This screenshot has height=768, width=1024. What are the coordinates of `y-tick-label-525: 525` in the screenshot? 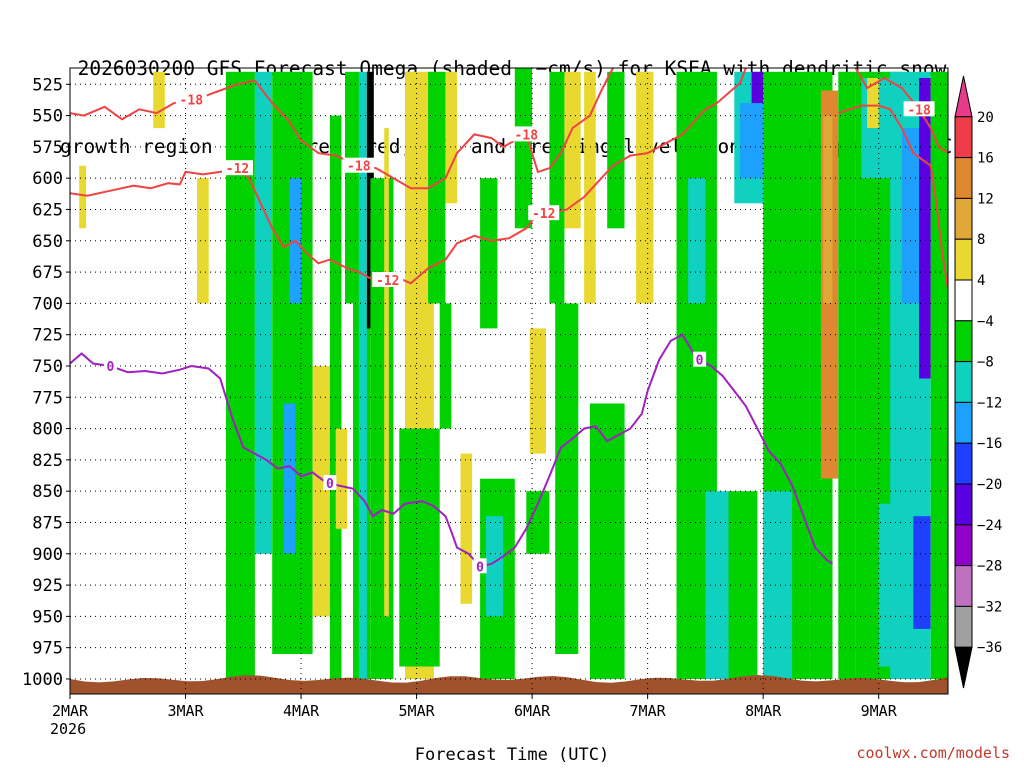 It's located at (47, 85).